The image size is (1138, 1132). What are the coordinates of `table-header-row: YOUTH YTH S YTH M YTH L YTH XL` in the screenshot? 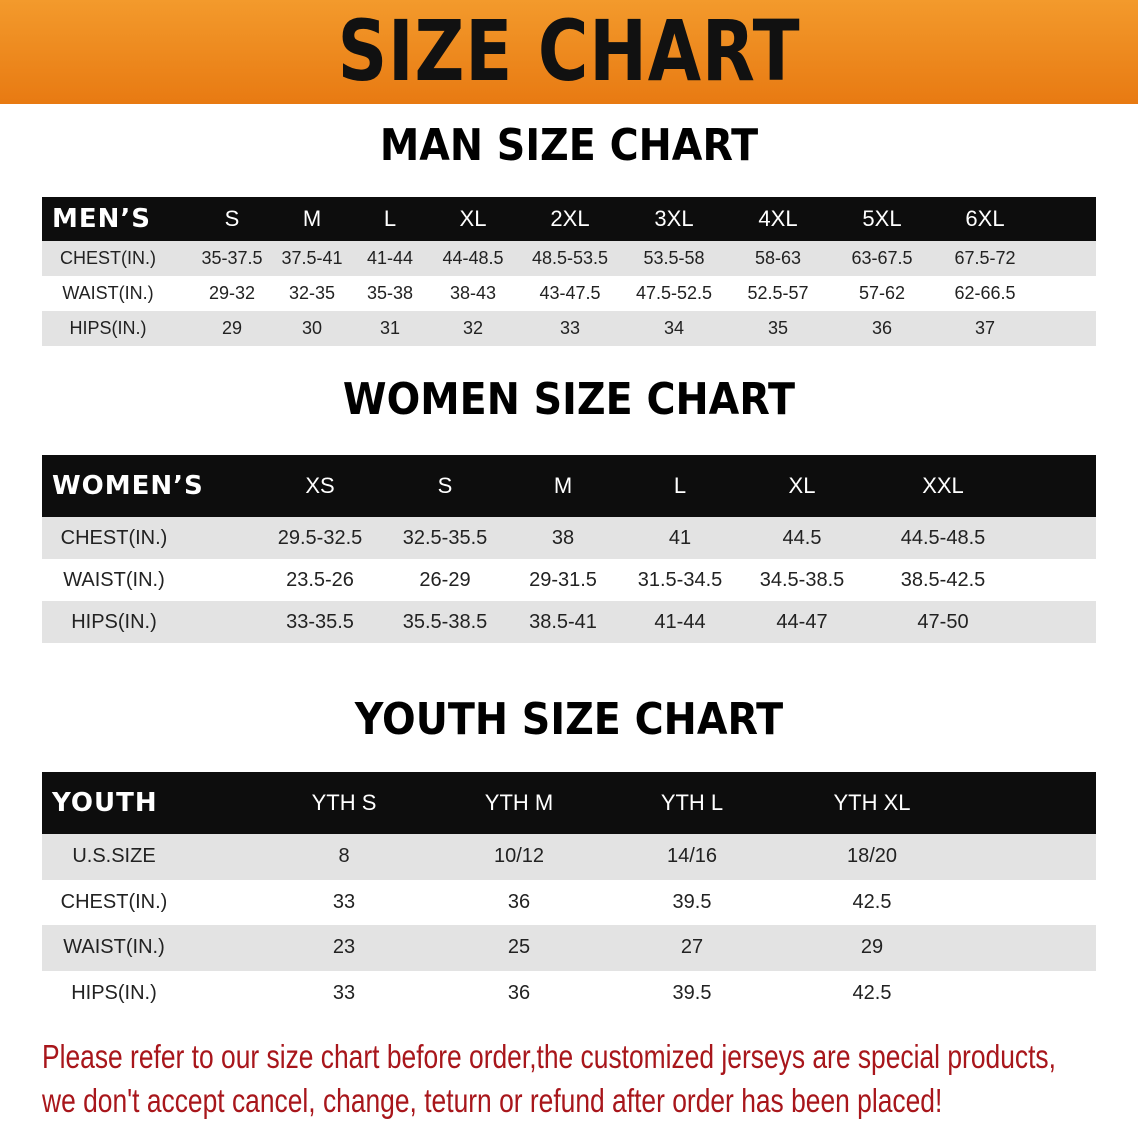 It's located at (569, 803).